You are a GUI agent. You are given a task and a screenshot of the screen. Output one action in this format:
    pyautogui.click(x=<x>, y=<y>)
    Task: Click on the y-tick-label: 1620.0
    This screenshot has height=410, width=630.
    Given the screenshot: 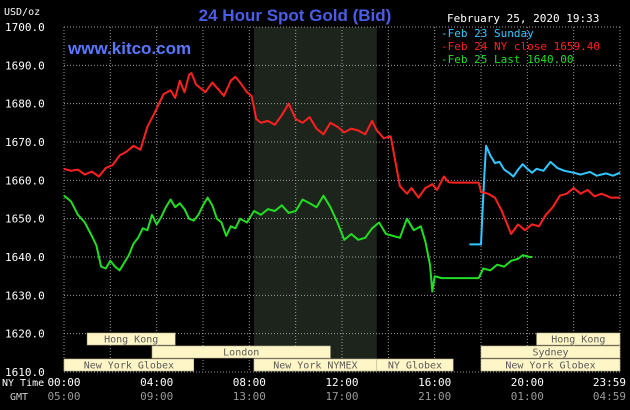 What is the action you would take?
    pyautogui.click(x=25, y=334)
    